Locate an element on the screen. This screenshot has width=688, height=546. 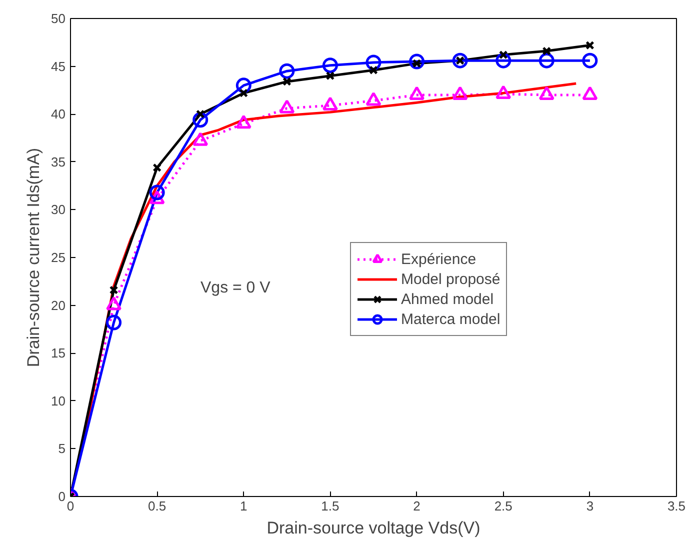
x-tick-label: 3 is located at coordinates (590, 506).